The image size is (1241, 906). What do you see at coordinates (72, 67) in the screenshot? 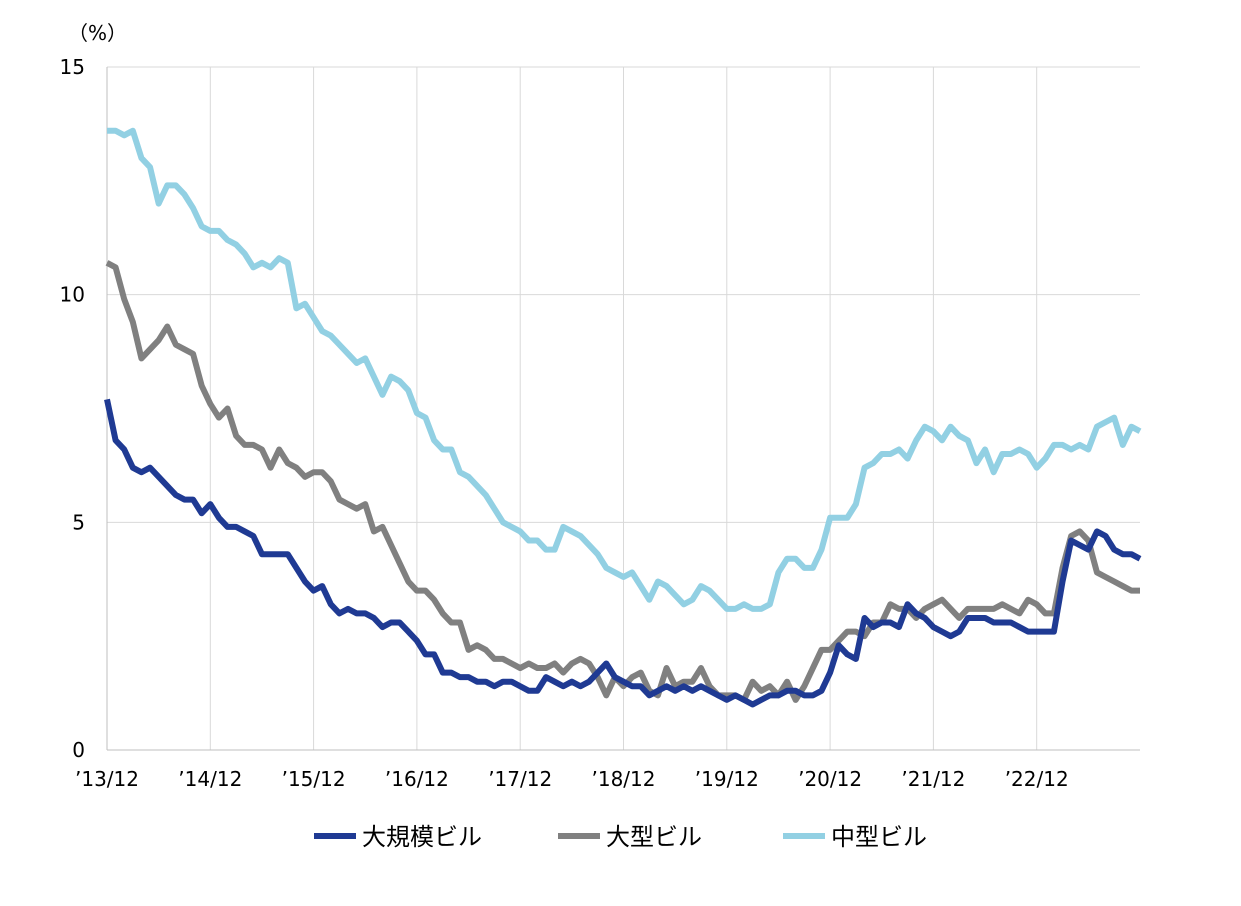
I see `y-tick-label: 15` at bounding box center [72, 67].